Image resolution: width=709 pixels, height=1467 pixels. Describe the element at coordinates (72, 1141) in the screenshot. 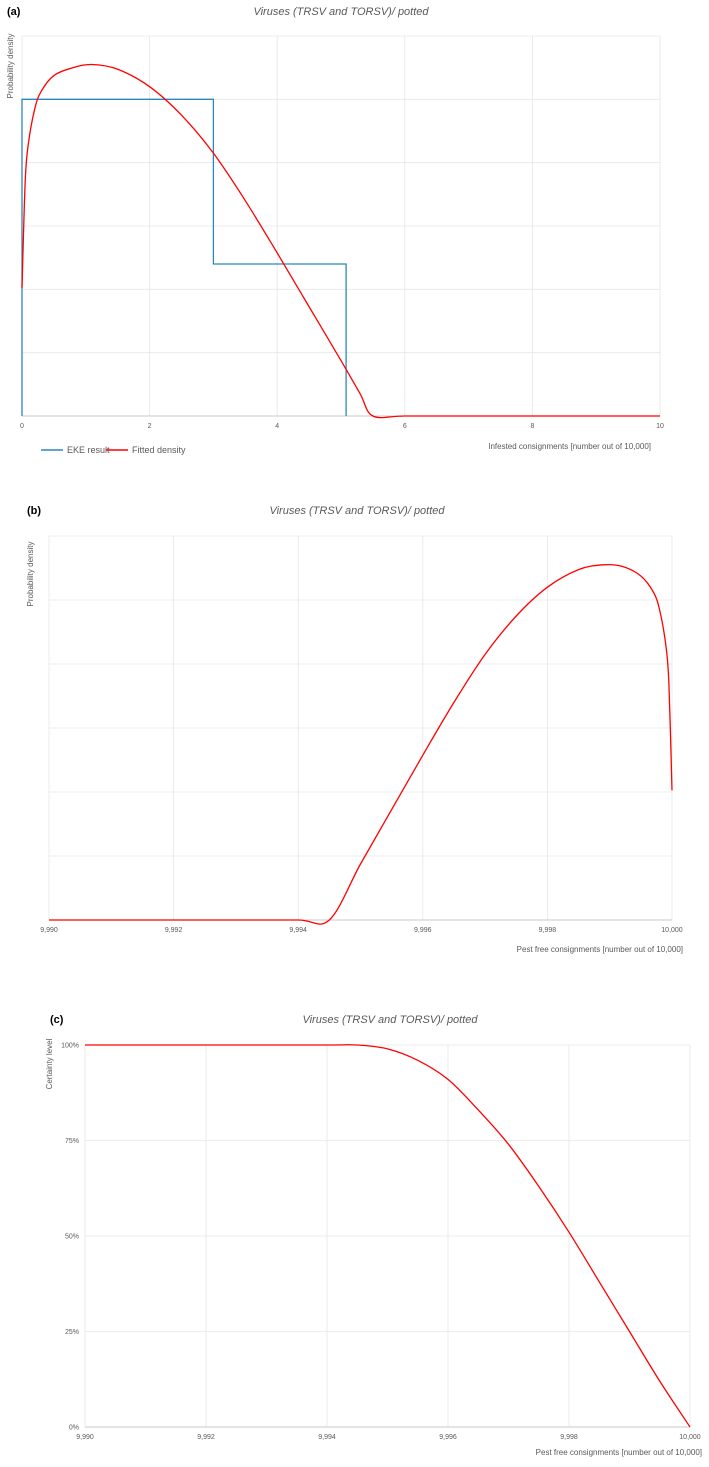

I see `y-tick-label: 75%` at that location.